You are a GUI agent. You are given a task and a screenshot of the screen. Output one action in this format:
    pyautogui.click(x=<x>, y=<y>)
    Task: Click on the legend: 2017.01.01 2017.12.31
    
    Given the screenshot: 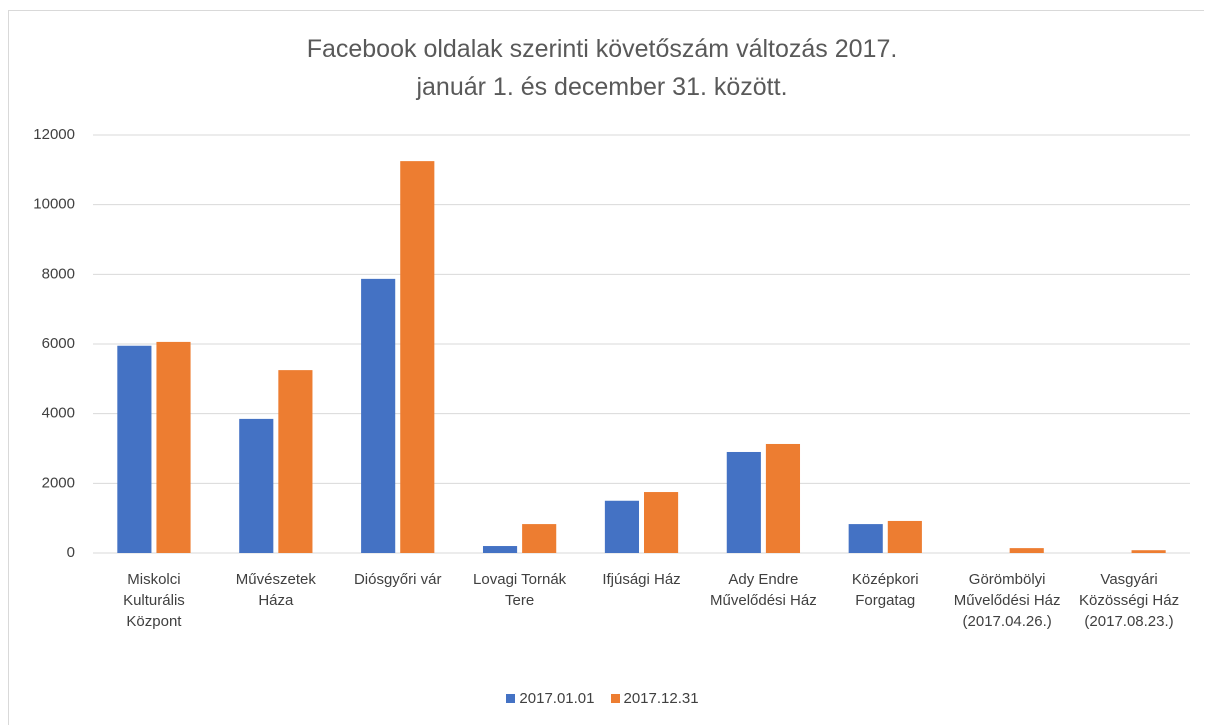 What is the action you would take?
    pyautogui.click(x=602, y=698)
    